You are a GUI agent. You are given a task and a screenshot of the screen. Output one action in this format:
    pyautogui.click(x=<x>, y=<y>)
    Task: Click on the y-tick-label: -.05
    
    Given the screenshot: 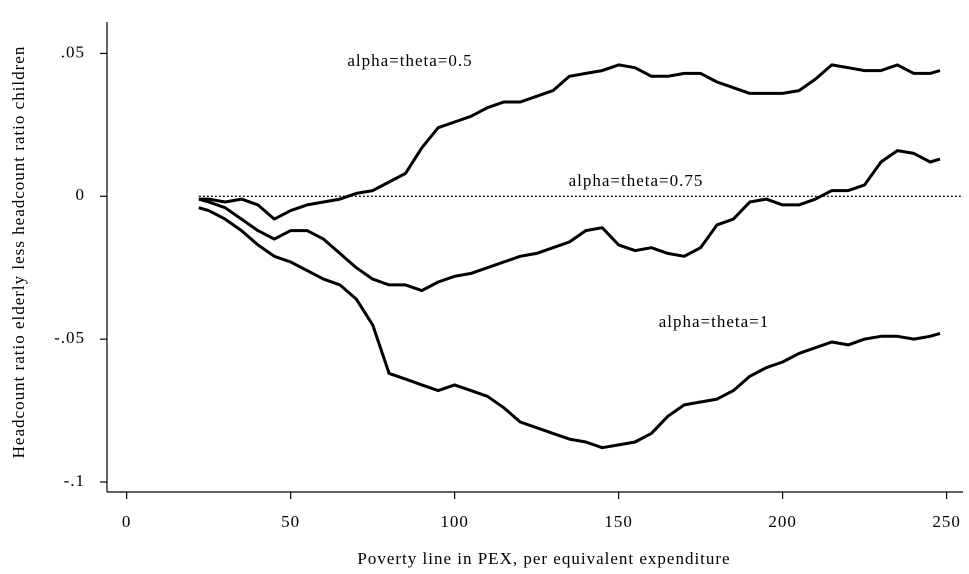 What is the action you would take?
    pyautogui.click(x=69, y=337)
    